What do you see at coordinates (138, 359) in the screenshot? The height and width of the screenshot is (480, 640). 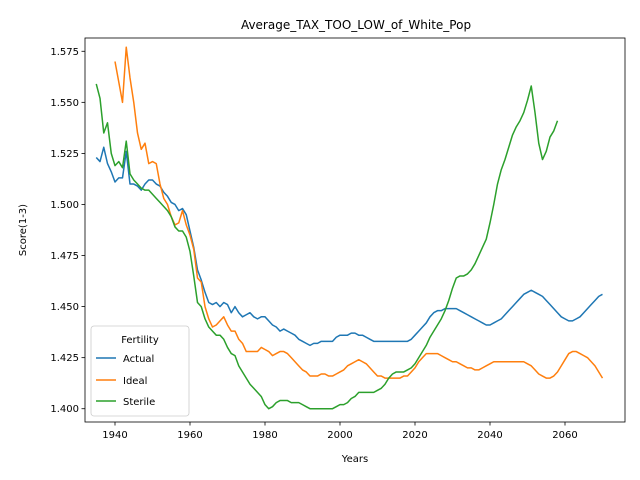 I see `legend-label-actual: Actual` at bounding box center [138, 359].